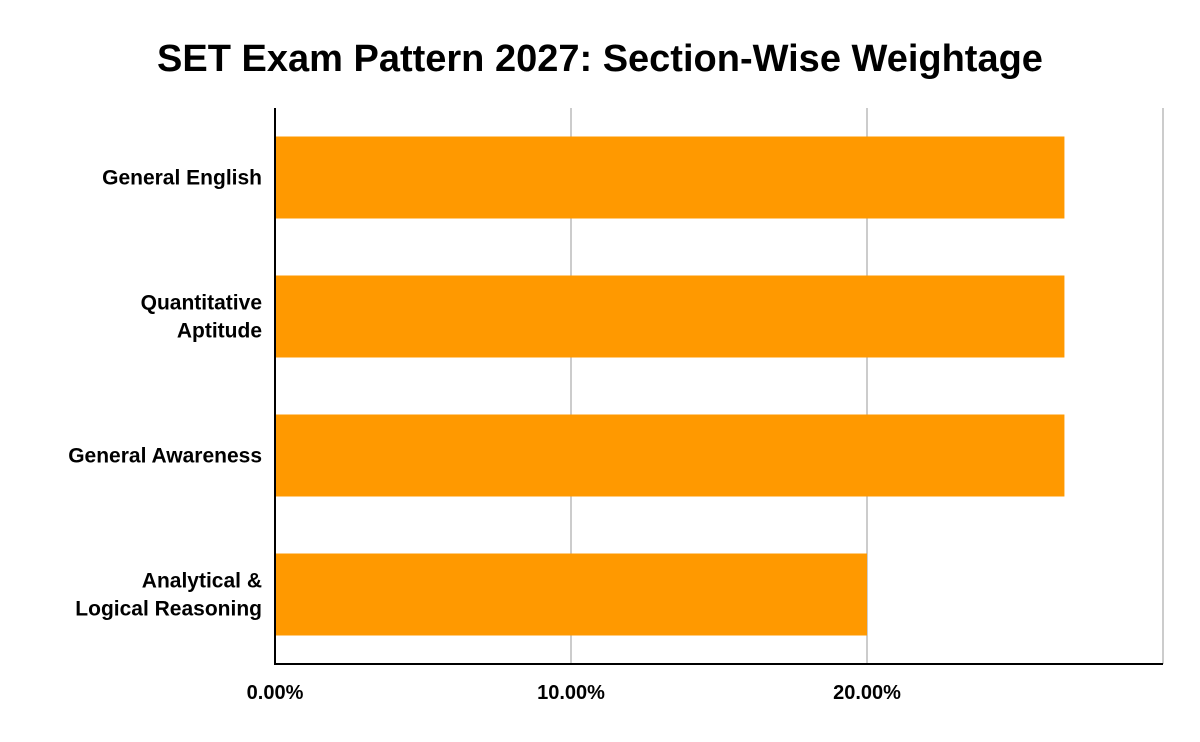 The width and height of the screenshot is (1200, 742). Describe the element at coordinates (219, 331) in the screenshot. I see `category-label-line: Aptitude` at that location.